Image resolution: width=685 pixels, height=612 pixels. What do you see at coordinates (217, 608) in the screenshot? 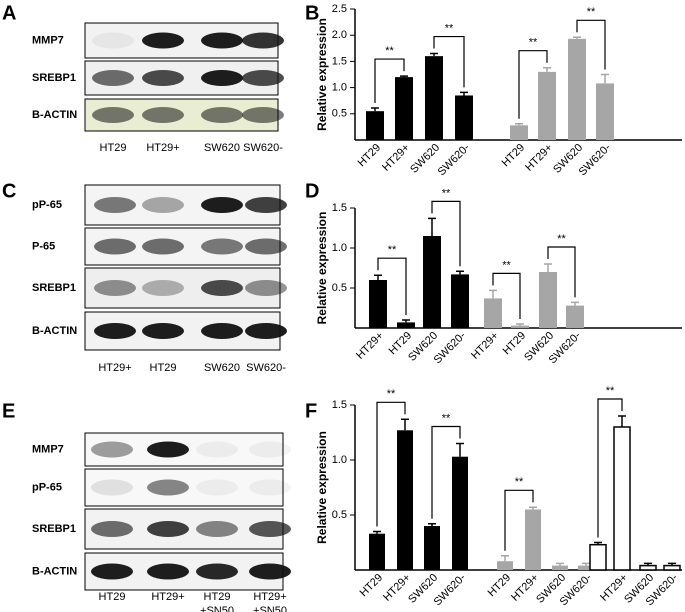
I see `blot-lane-label: +SN50` at bounding box center [217, 608].